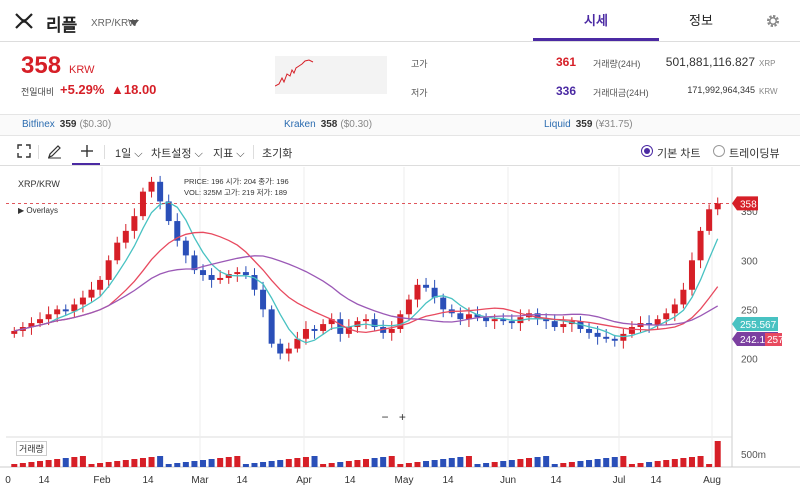  What do you see at coordinates (277, 154) in the screenshot?
I see `reset-button: 초기화` at bounding box center [277, 154].